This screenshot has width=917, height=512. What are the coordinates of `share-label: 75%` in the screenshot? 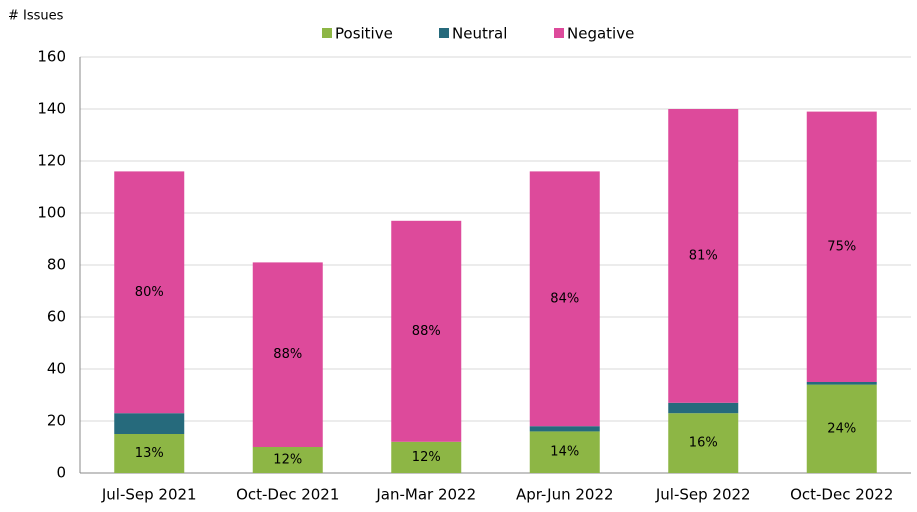 It's located at (841, 246).